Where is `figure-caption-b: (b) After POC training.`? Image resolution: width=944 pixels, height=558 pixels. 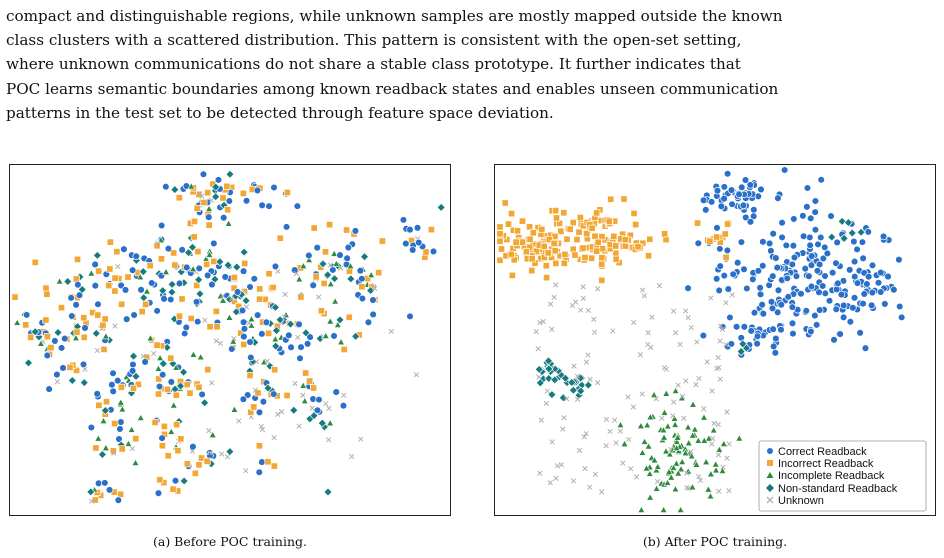
figure-caption-b: (b) After POC training. is located at coordinates (715, 541).